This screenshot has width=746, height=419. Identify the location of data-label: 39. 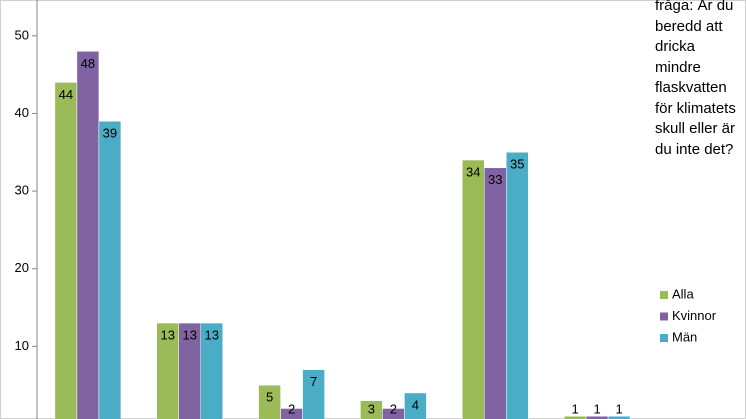
(110, 133).